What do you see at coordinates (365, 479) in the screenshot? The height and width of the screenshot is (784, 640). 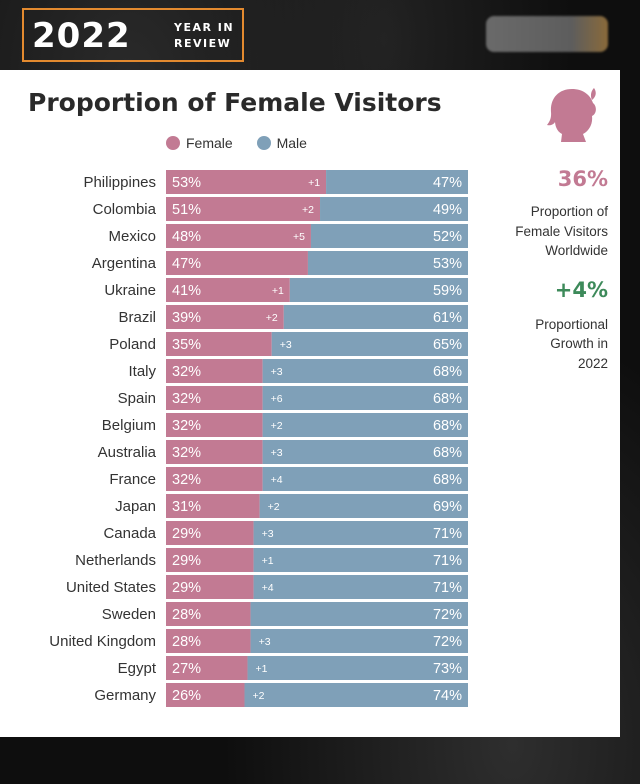 I see `bar-male-france` at bounding box center [365, 479].